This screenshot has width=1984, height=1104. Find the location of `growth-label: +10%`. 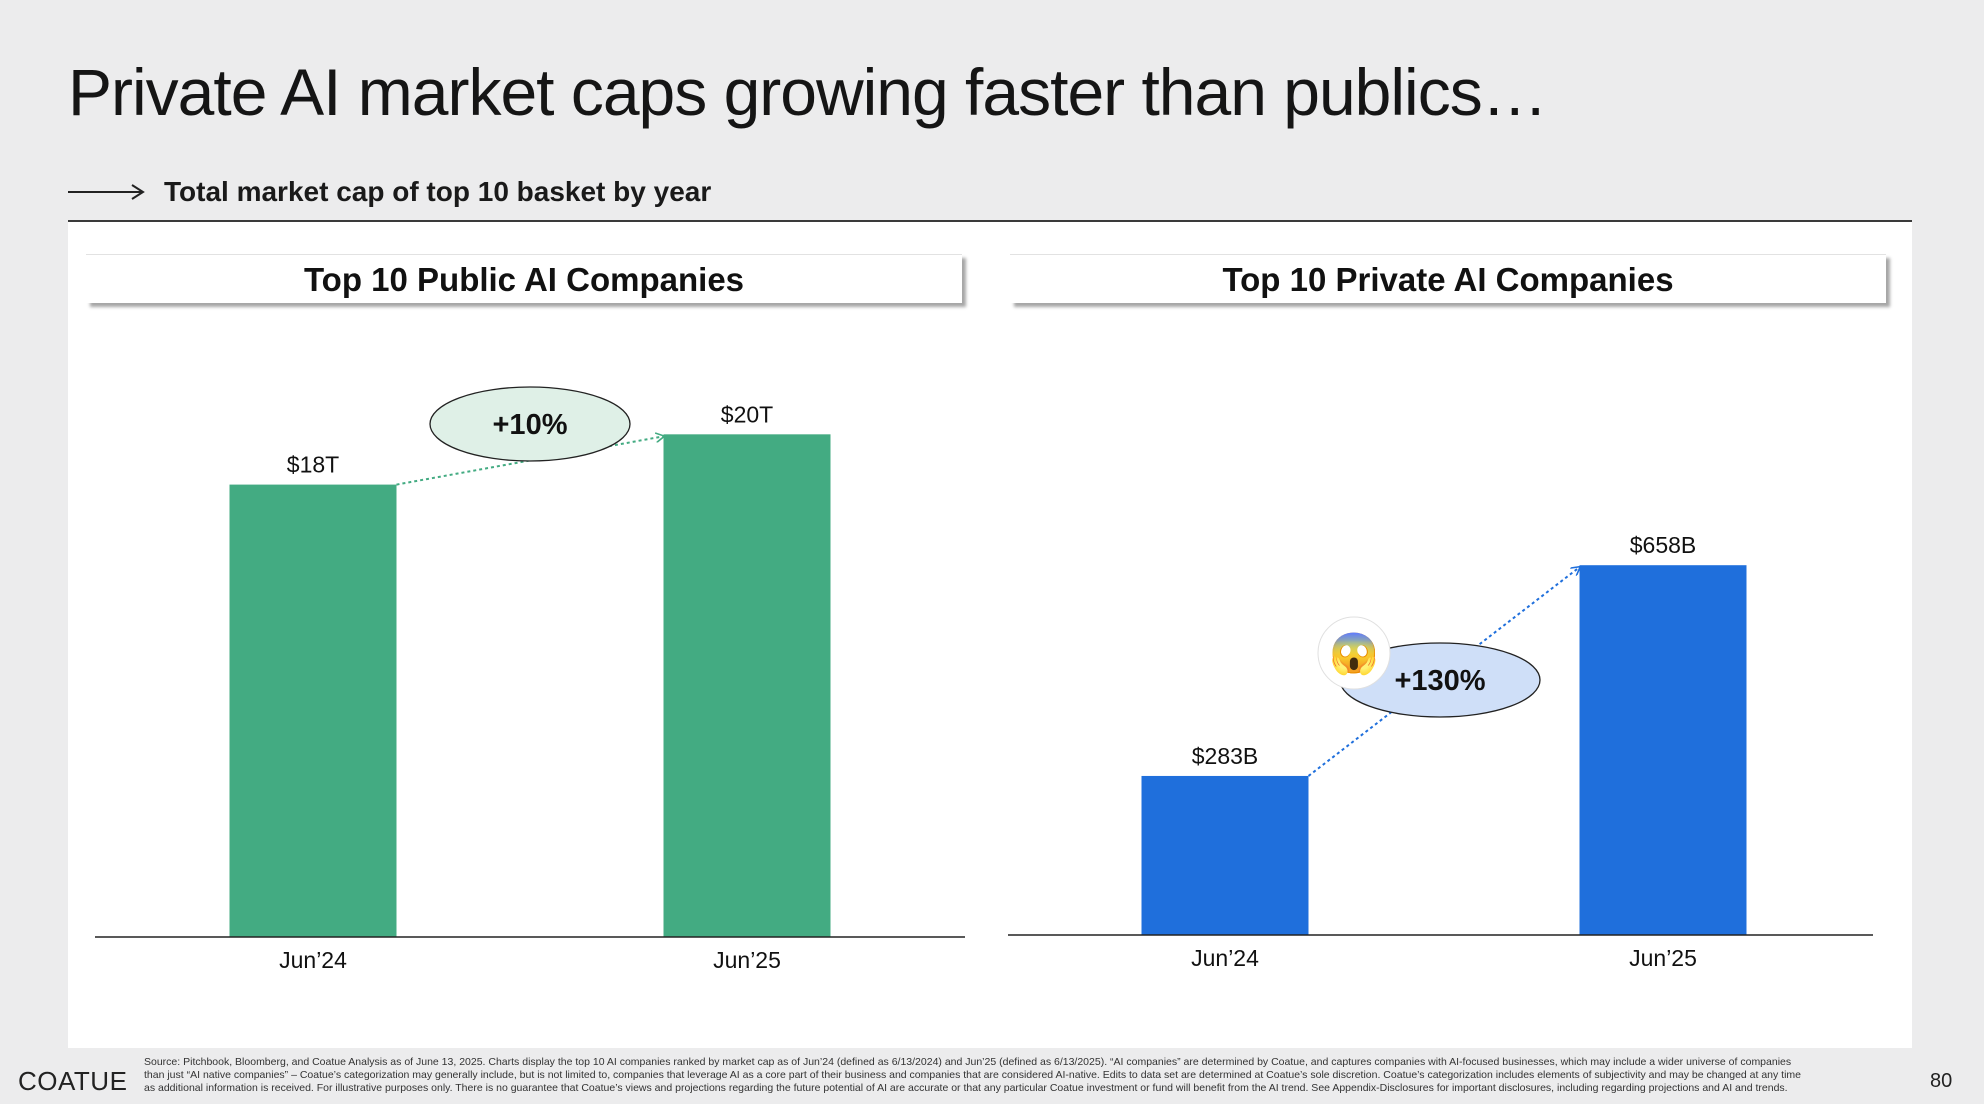

growth-label: +10% is located at coordinates (530, 425).